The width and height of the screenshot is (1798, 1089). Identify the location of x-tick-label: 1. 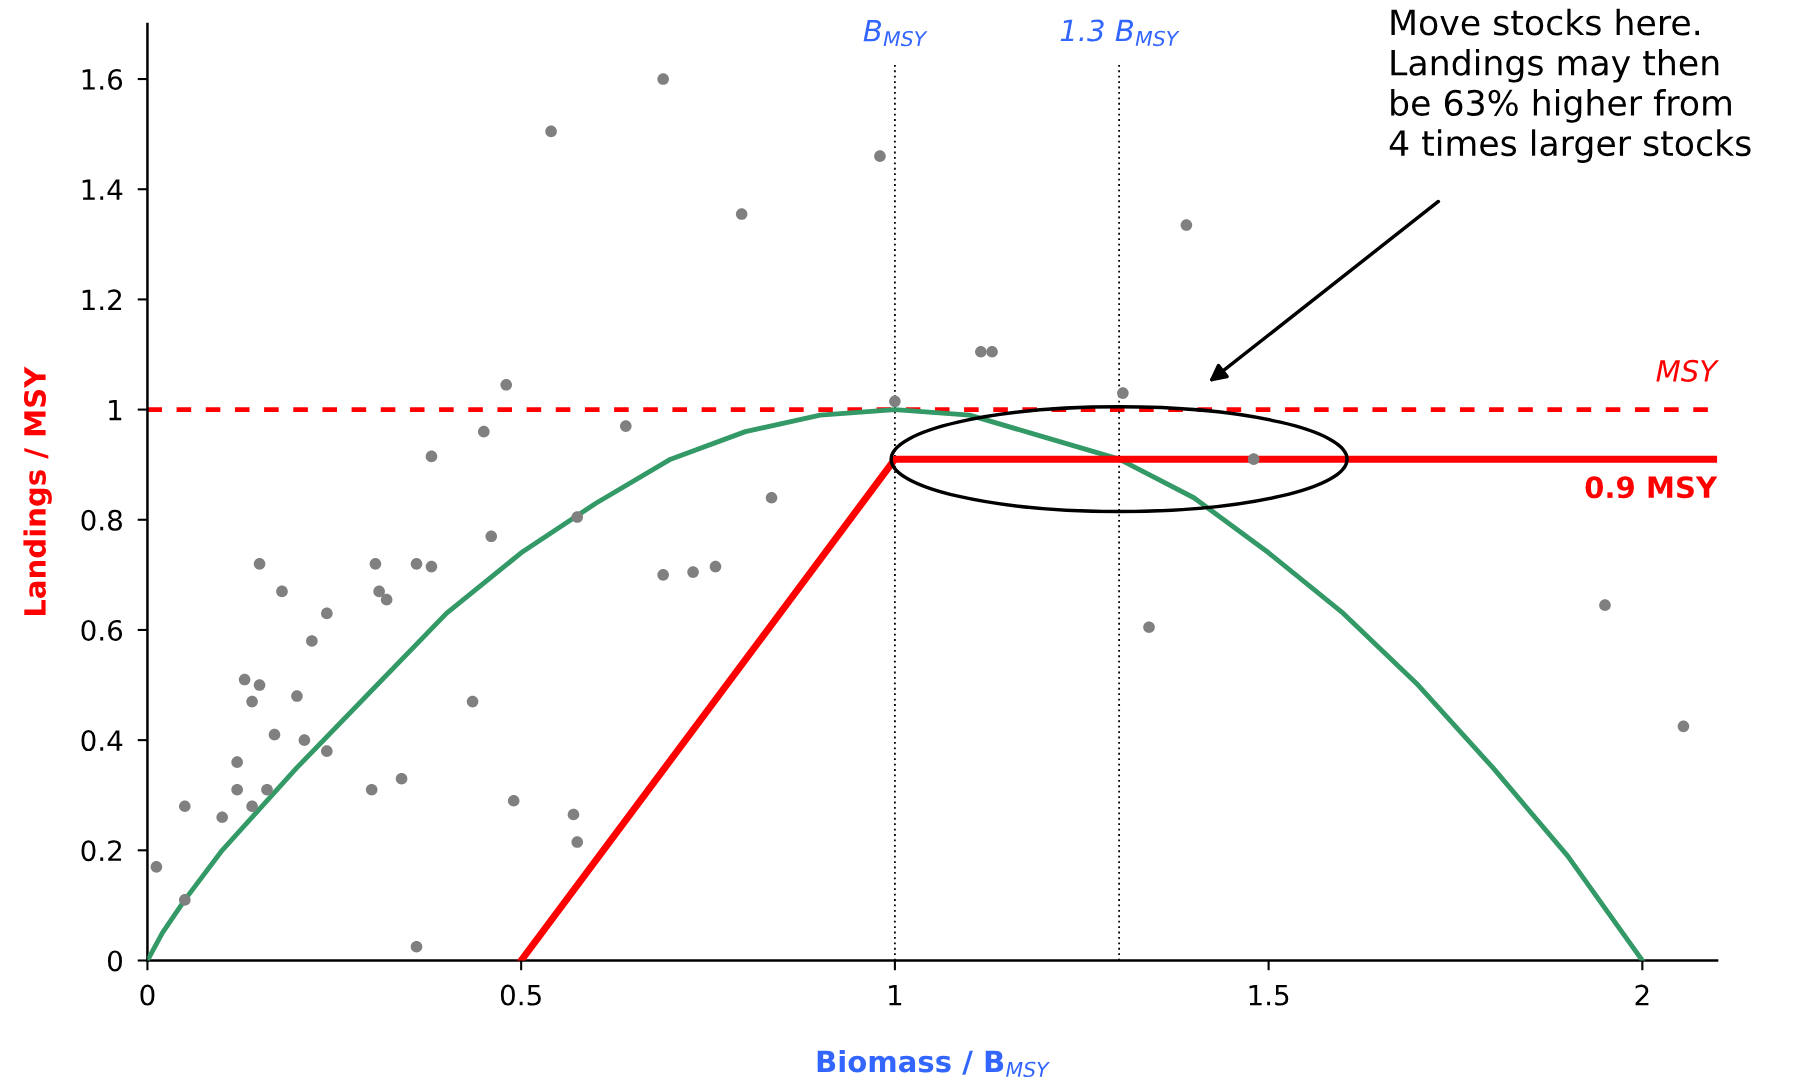
(895, 995).